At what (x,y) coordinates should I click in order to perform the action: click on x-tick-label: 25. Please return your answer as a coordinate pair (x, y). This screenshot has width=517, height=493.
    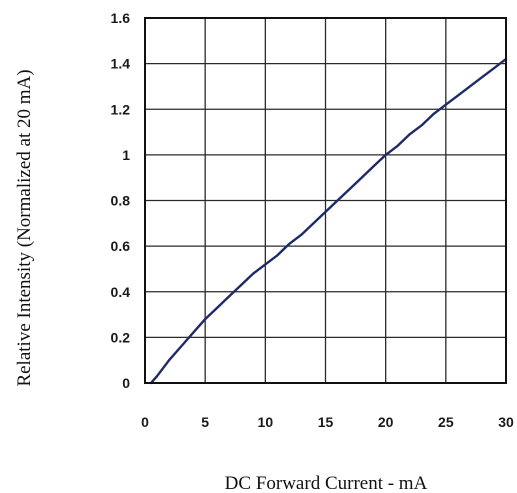
    Looking at the image, I should click on (446, 422).